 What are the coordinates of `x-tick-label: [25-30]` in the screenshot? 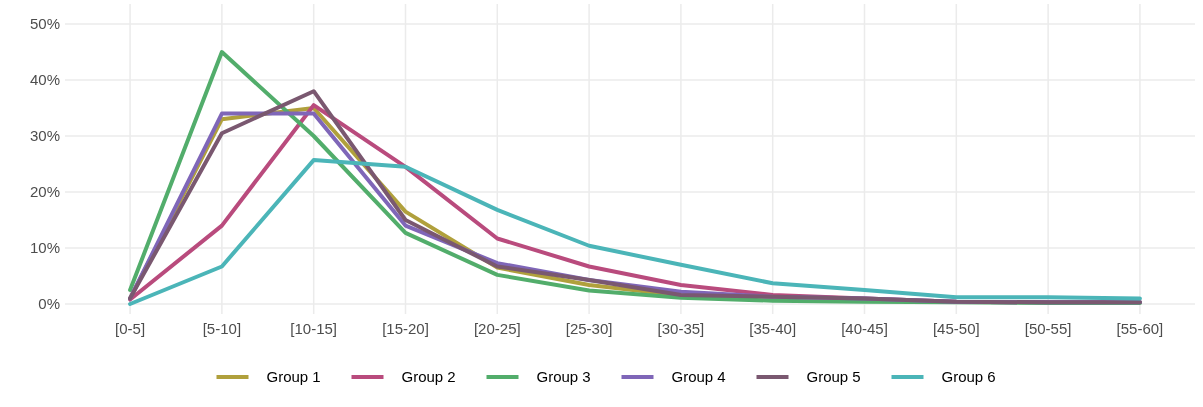 It's located at (589, 328).